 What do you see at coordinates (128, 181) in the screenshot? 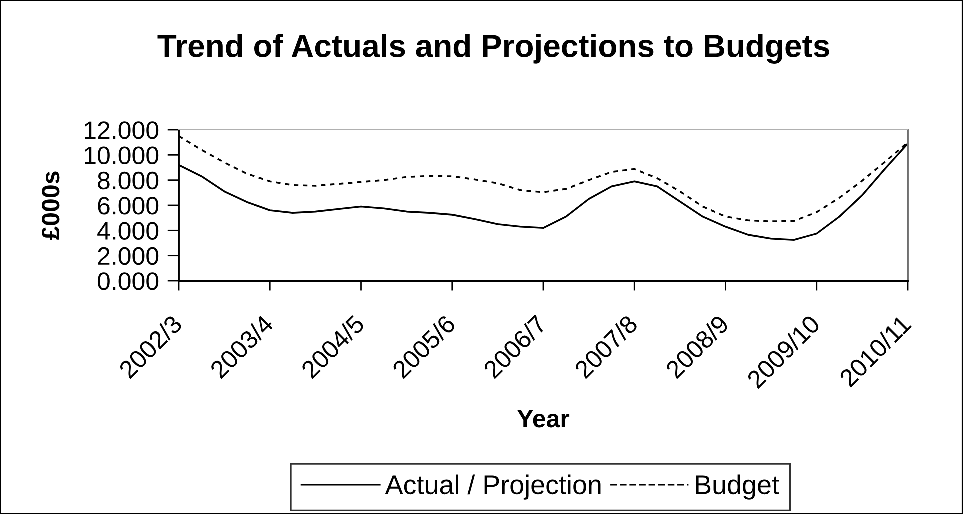
I see `y-tick-label: 8.000` at bounding box center [128, 181].